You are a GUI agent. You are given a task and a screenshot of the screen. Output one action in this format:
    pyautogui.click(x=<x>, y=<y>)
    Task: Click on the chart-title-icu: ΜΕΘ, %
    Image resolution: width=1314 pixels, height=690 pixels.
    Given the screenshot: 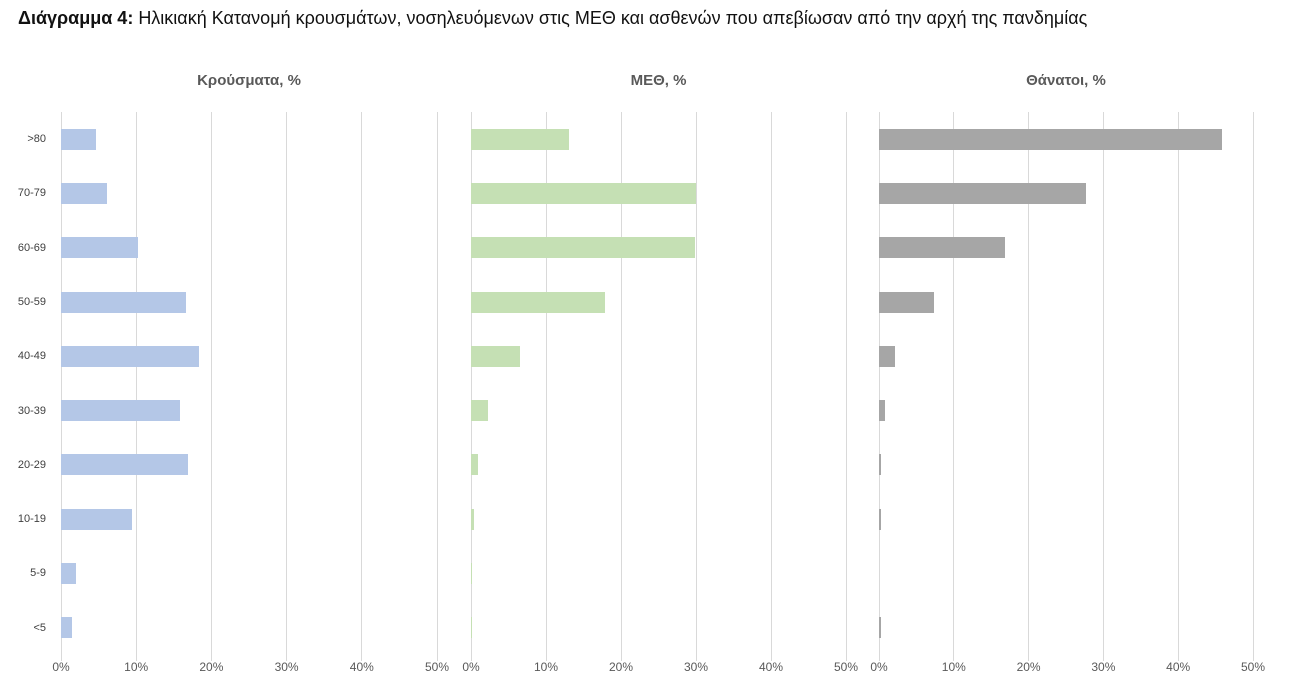 What is the action you would take?
    pyautogui.click(x=658, y=80)
    